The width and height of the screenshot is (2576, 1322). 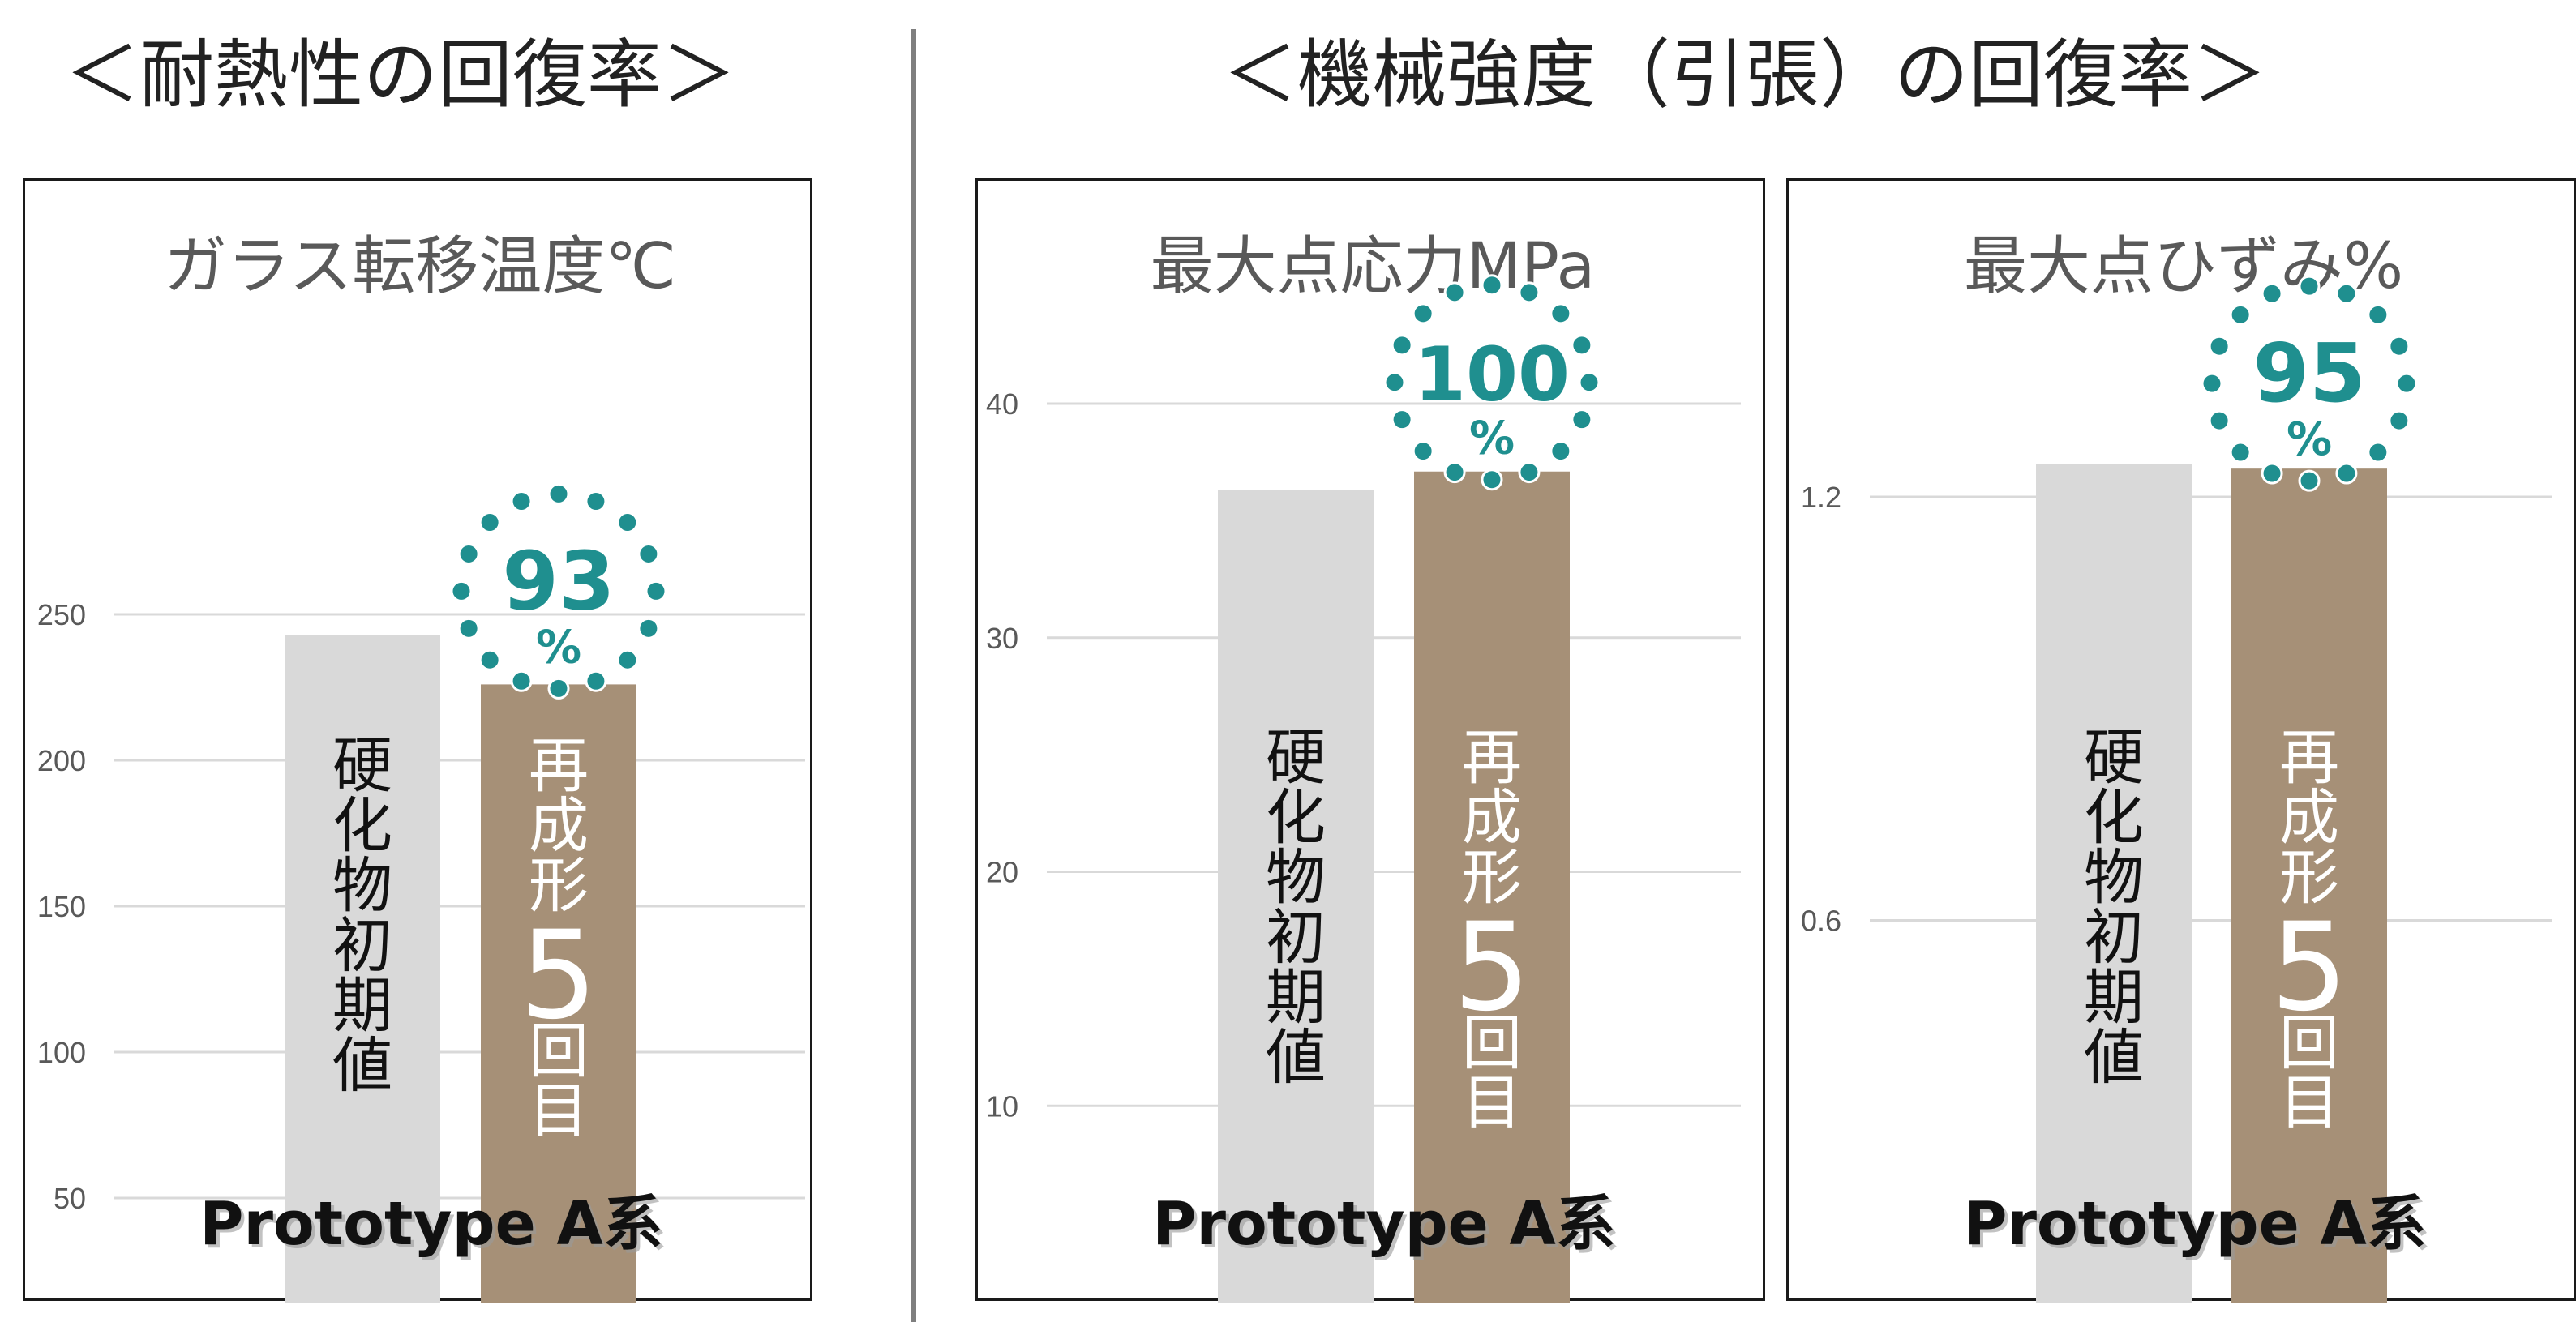 I want to click on y-tick-label: 200, so click(x=61, y=761).